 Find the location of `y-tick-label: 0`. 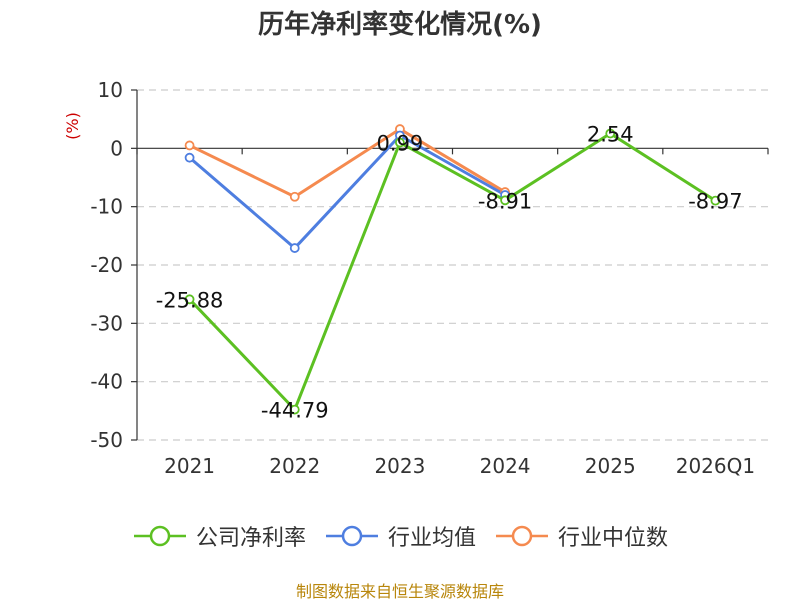

y-tick-label: 0 is located at coordinates (116, 148).